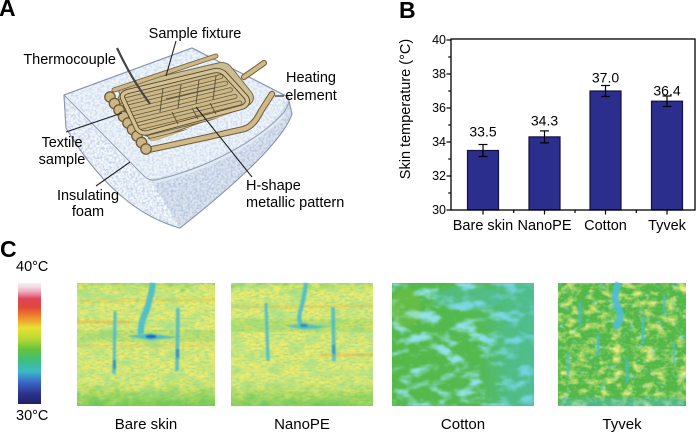  I want to click on svg-text: sample, so click(62, 160).